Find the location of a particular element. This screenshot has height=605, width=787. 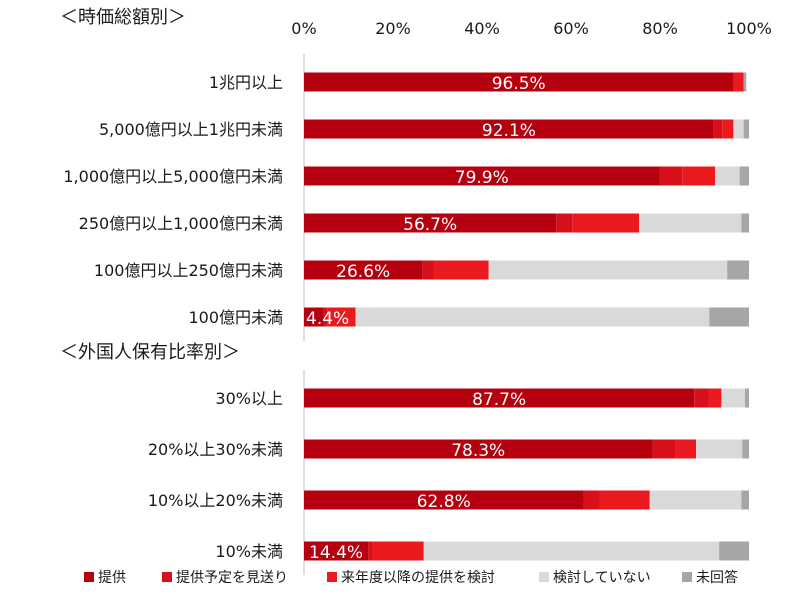

category-label: 250億円以上1,000億円未満 is located at coordinates (181, 223).